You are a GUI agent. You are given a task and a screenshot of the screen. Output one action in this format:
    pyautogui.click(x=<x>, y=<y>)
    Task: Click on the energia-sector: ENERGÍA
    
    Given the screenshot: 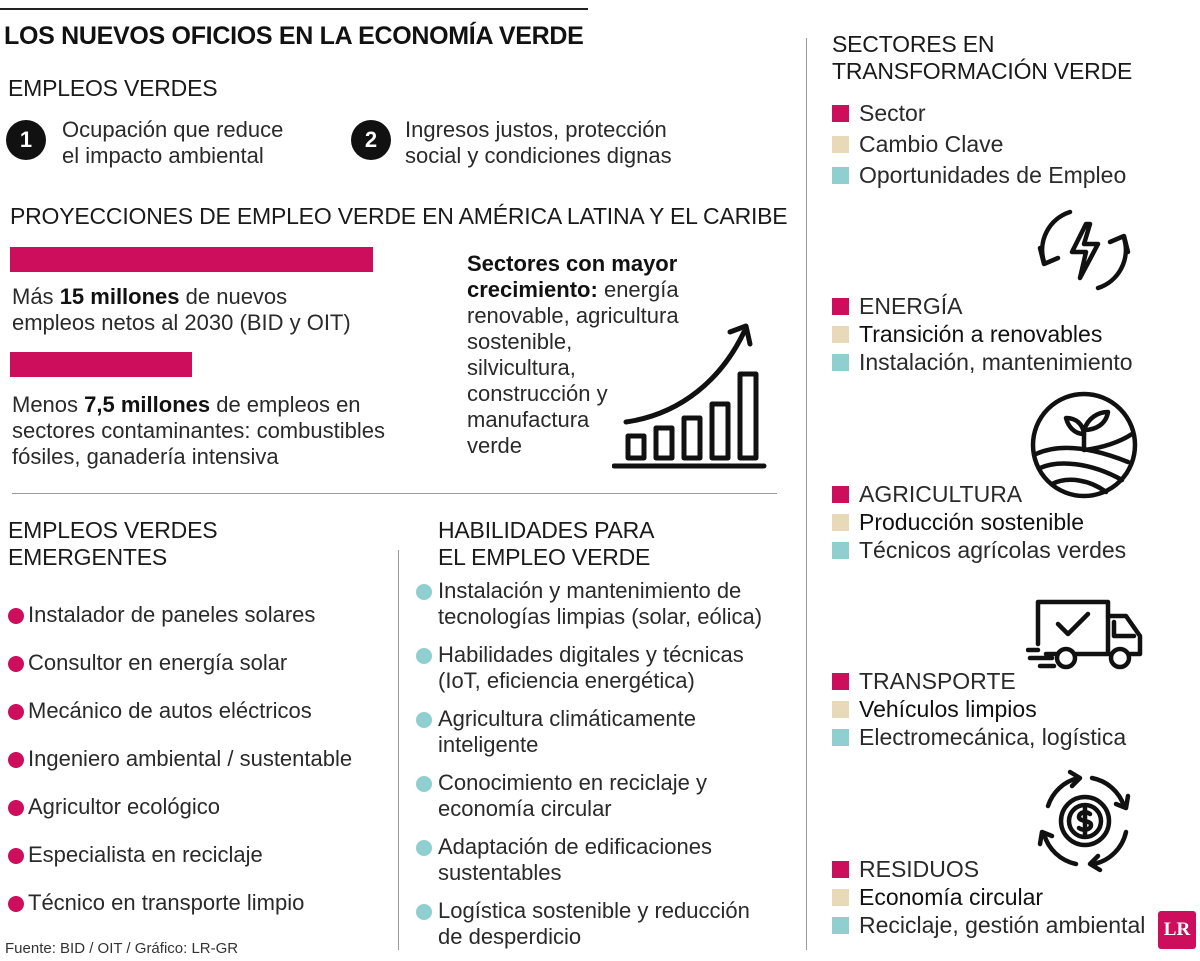 What is the action you would take?
    pyautogui.click(x=897, y=306)
    